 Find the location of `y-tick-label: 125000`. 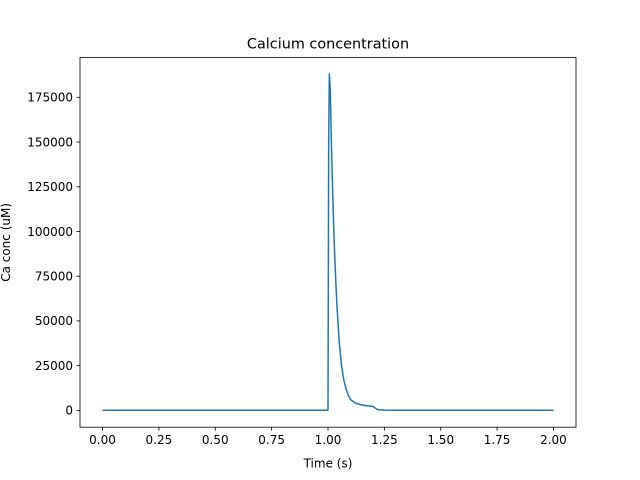

y-tick-label: 125000 is located at coordinates (50, 187).